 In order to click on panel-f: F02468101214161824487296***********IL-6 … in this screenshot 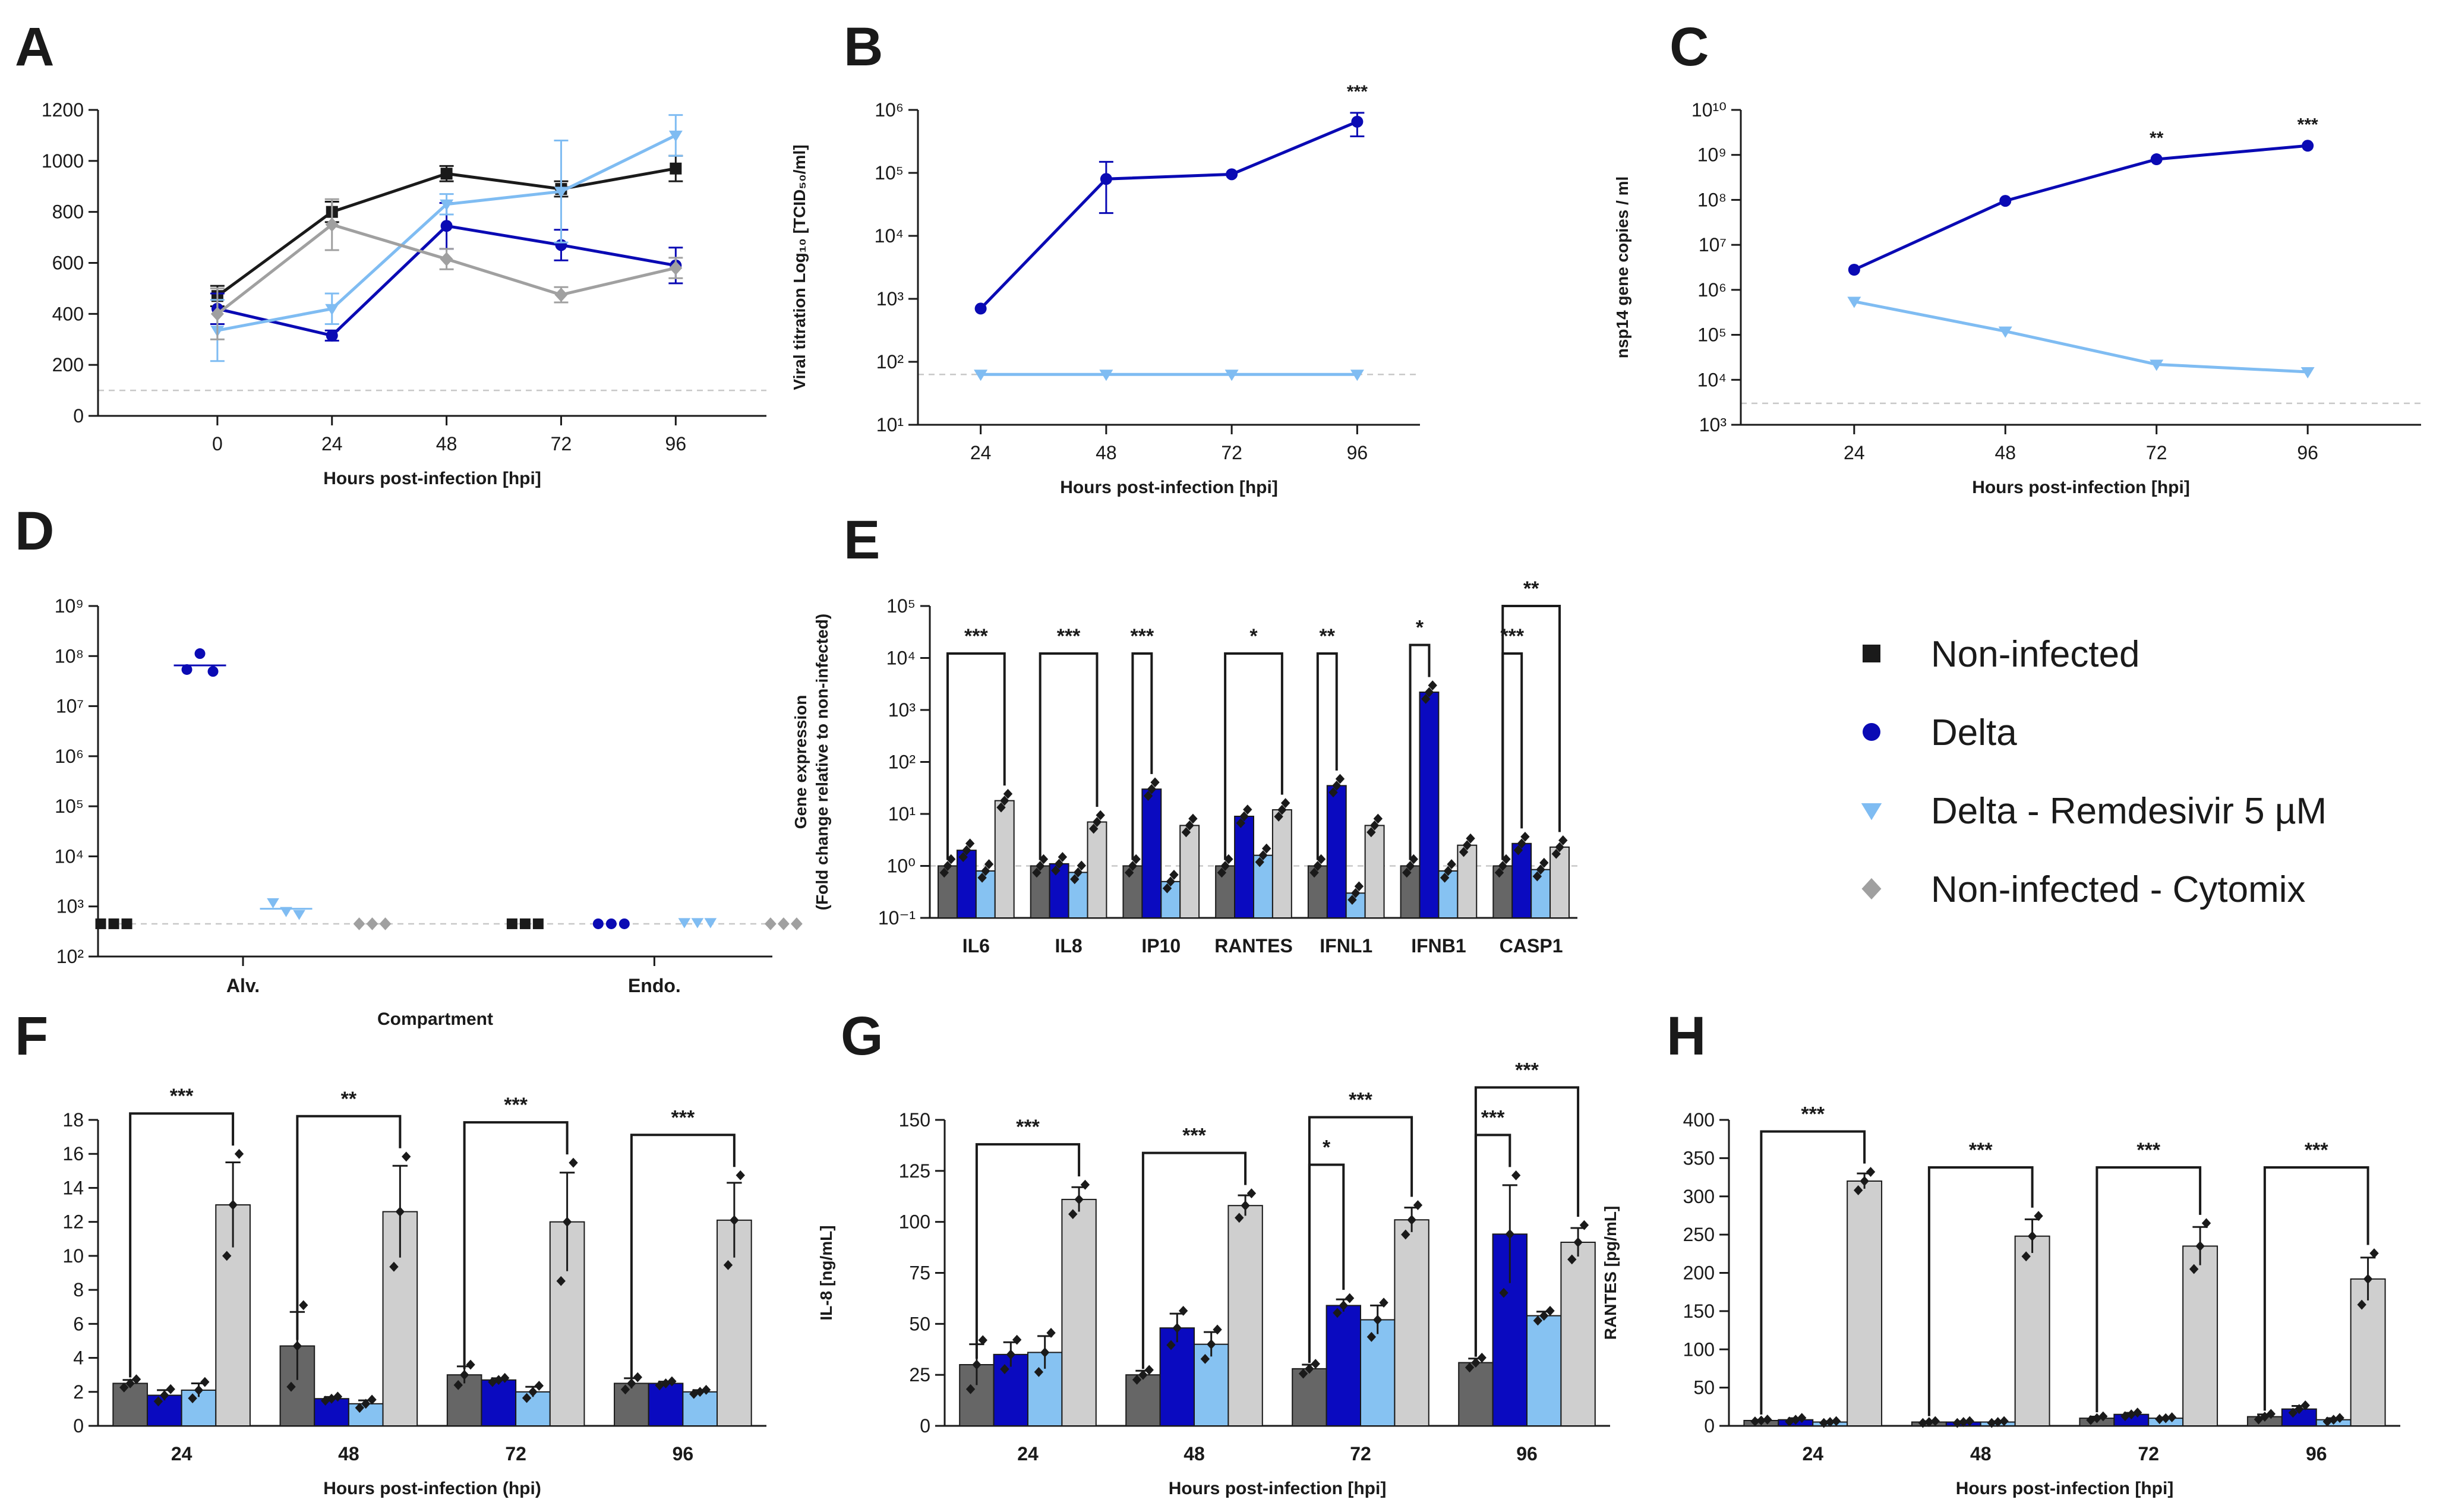, I will do `click(390, 1252)`.